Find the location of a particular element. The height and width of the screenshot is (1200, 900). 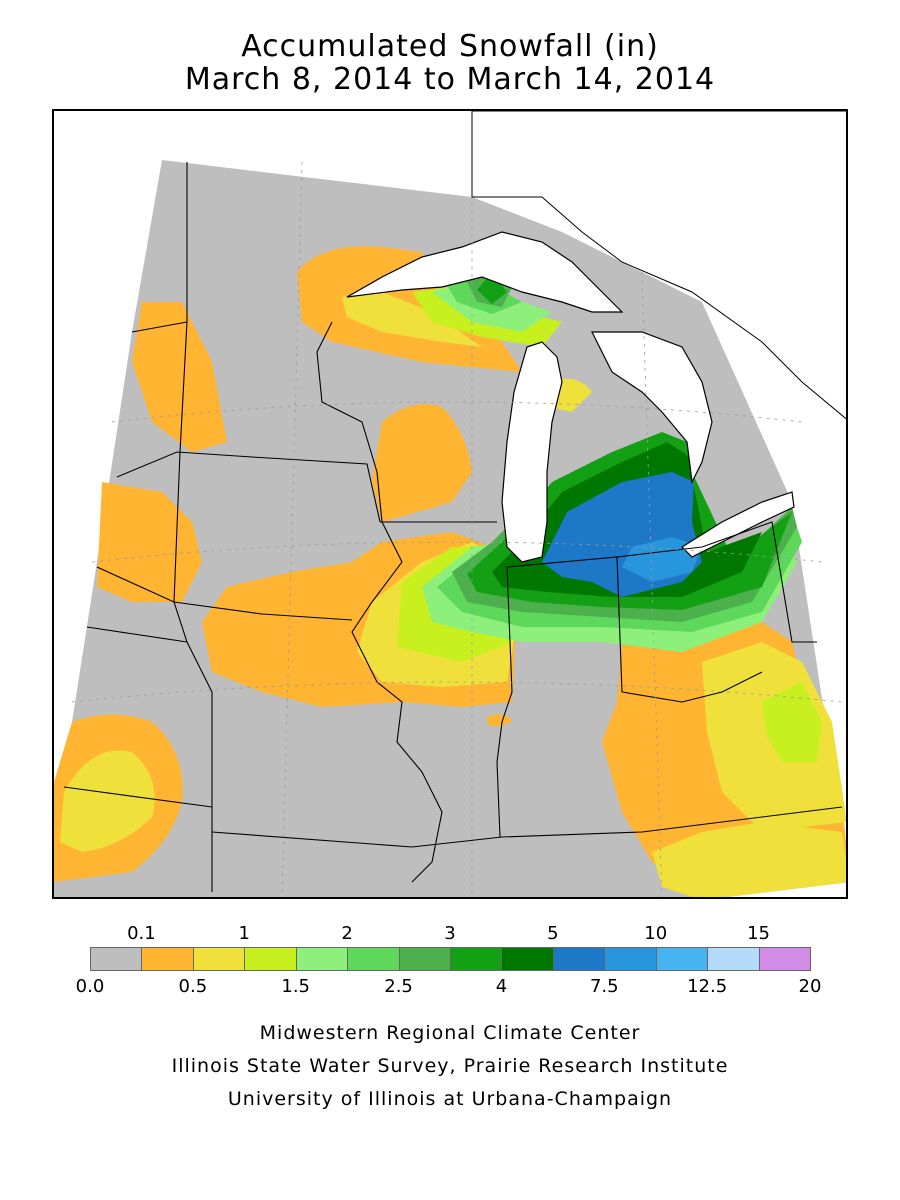

canada-land is located at coordinates (658, 265).